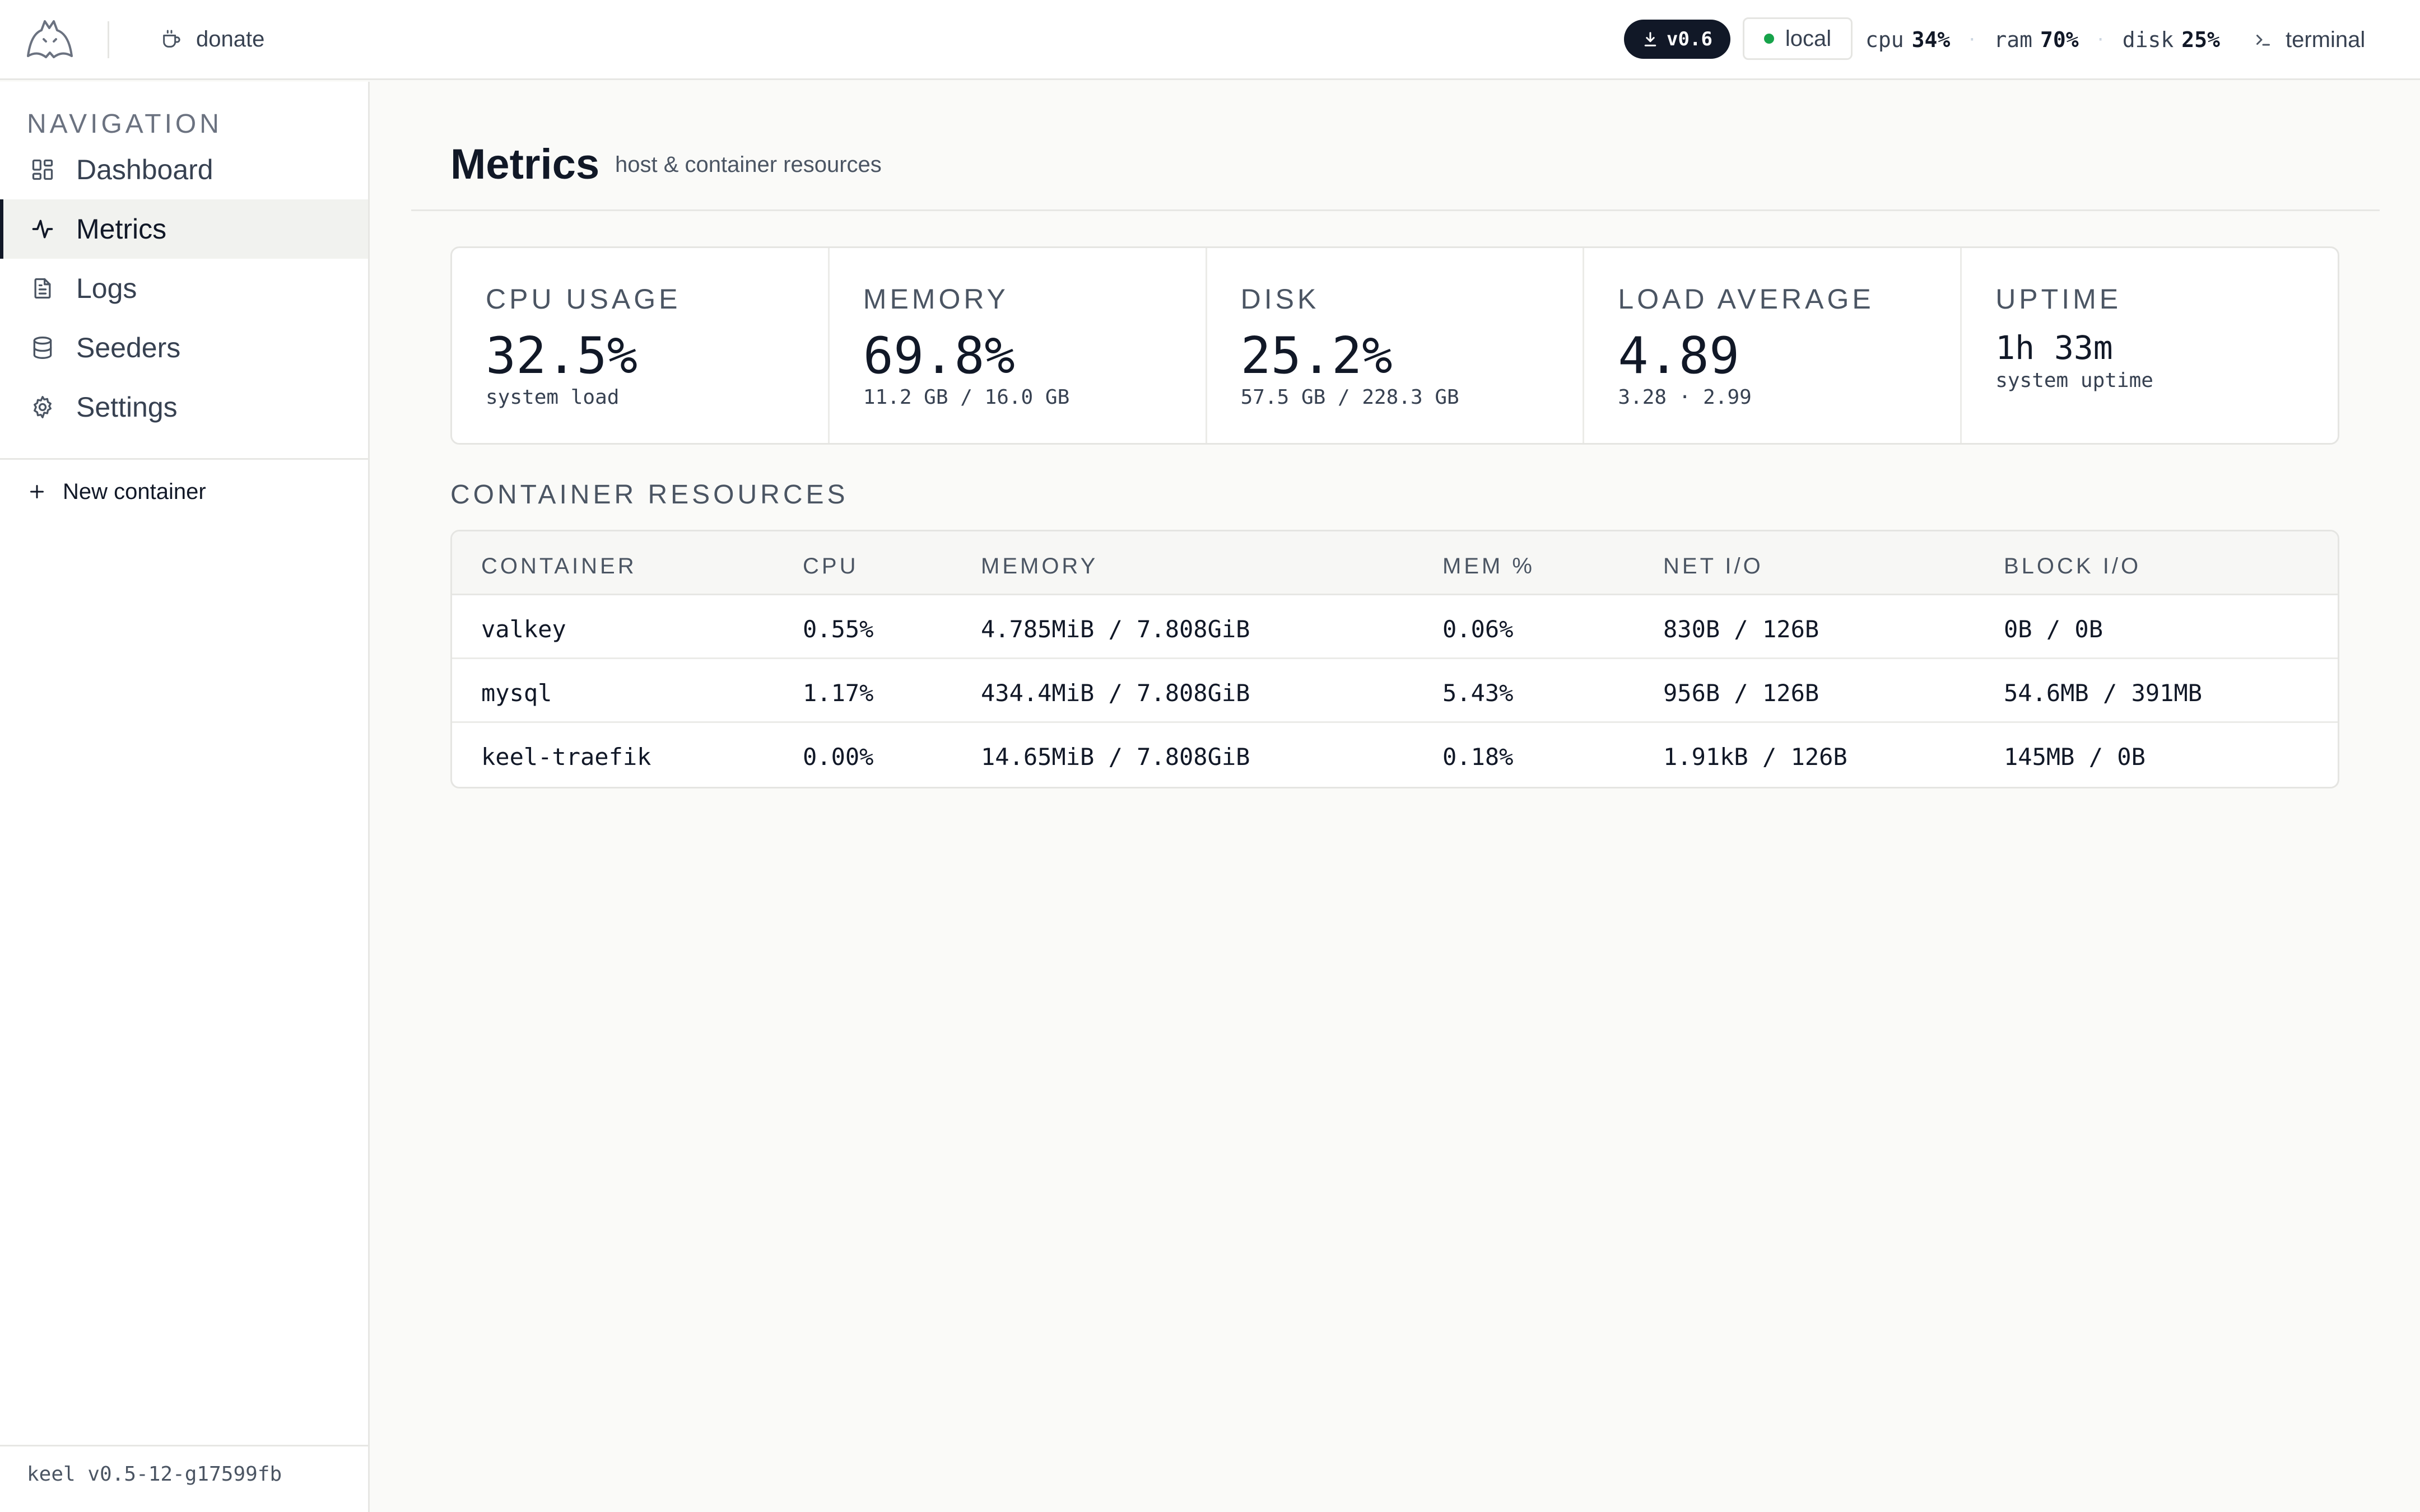 The width and height of the screenshot is (2420, 1512). I want to click on section-title: CONTAINER RESOURCES, so click(649, 495).